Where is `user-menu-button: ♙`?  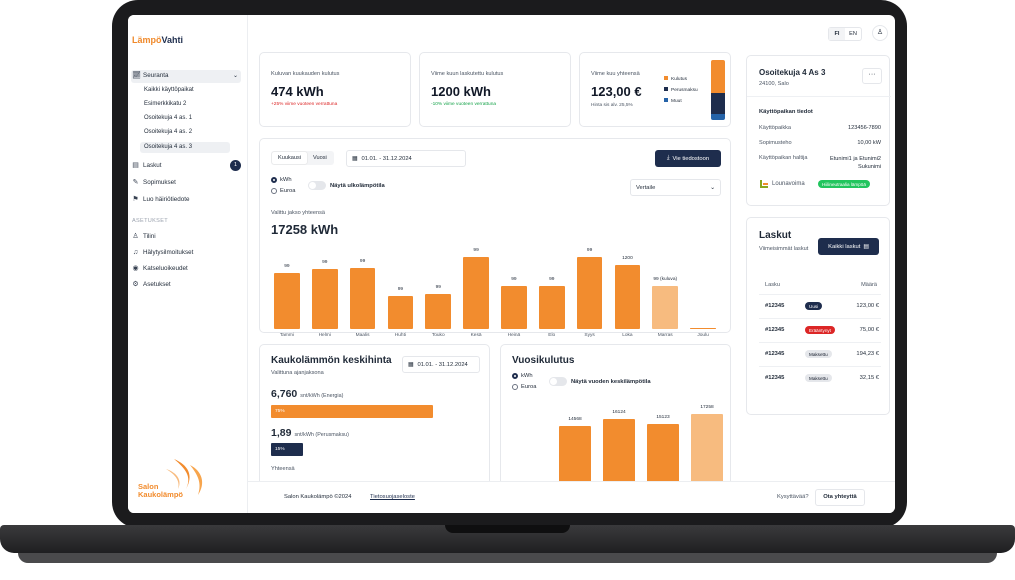
user-menu-button: ♙ is located at coordinates (880, 33).